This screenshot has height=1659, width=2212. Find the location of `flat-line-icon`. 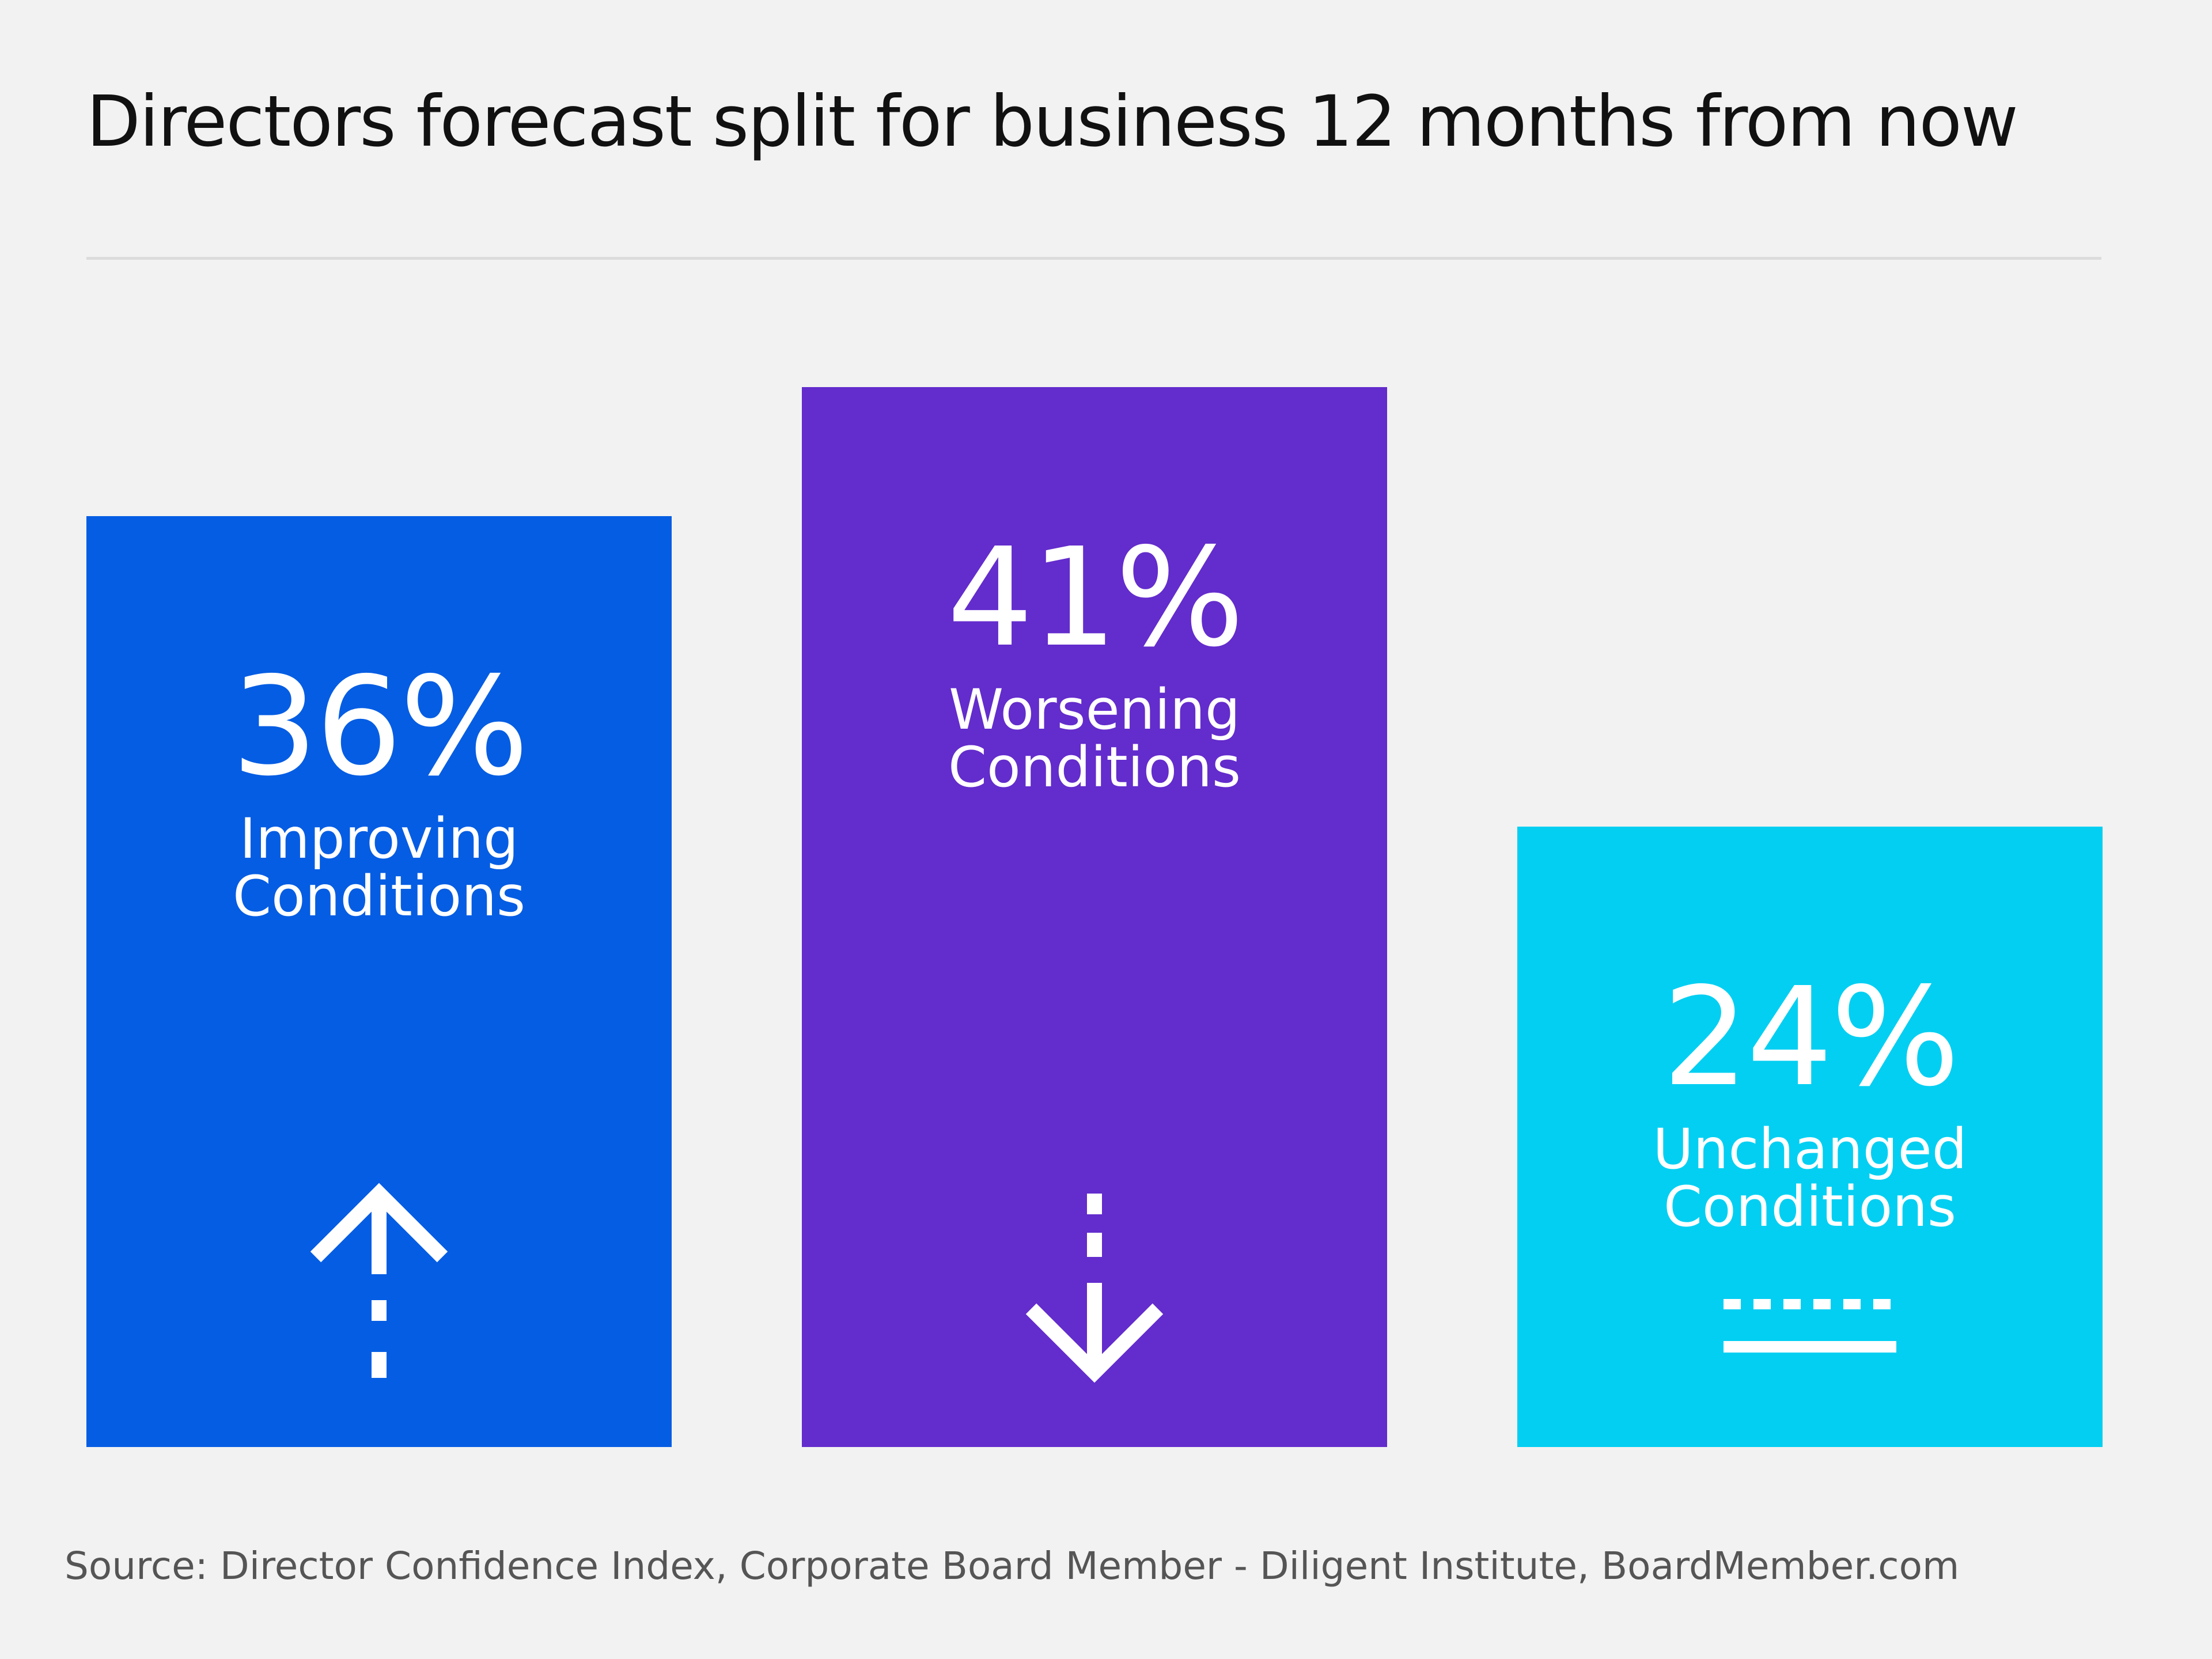

flat-line-icon is located at coordinates (1810, 1285).